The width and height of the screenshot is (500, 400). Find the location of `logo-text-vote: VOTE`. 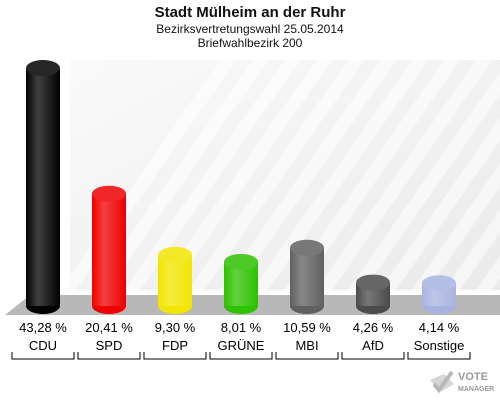

logo-text-vote: VOTE is located at coordinates (473, 377).